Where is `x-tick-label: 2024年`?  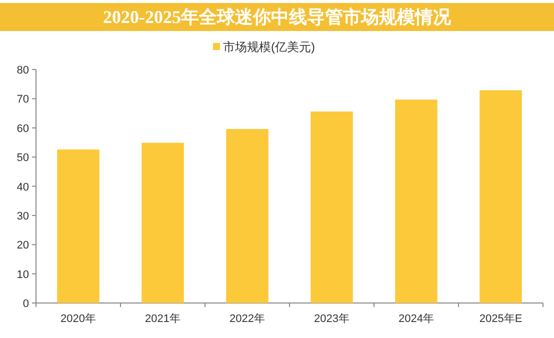 x-tick-label: 2024年 is located at coordinates (416, 319).